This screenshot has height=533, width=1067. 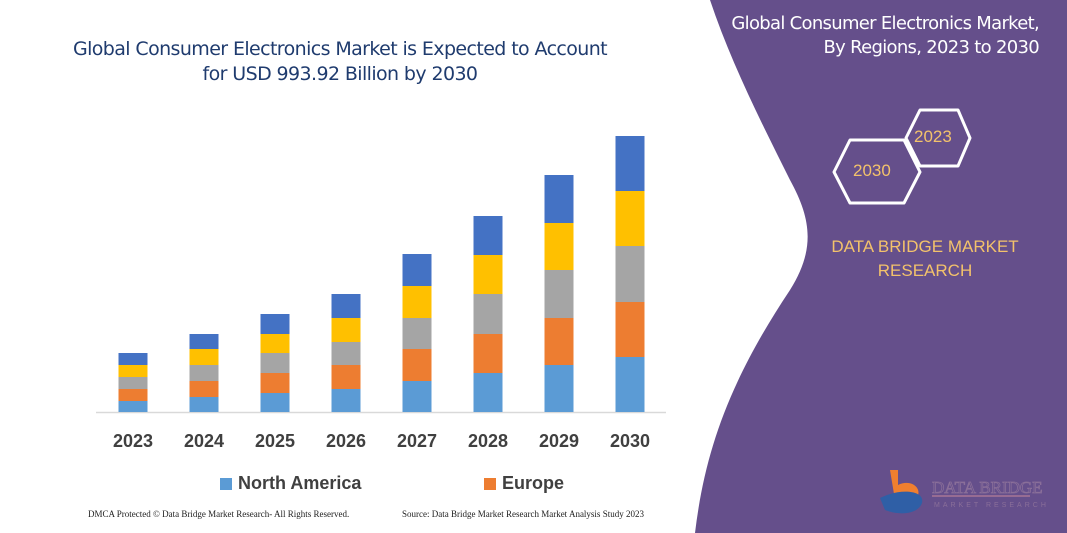 What do you see at coordinates (488, 392) in the screenshot?
I see `bar-segment-2028-north-america` at bounding box center [488, 392].